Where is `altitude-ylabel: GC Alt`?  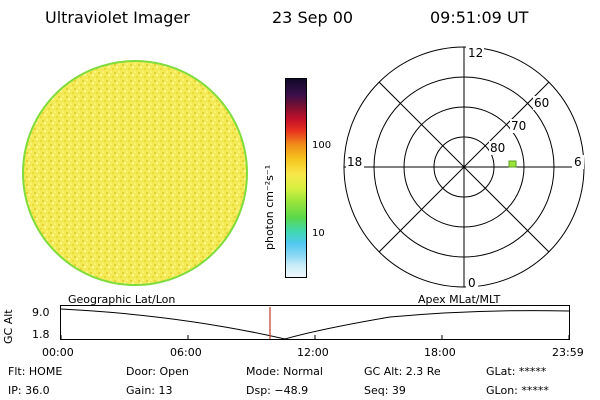
altitude-ylabel: GC Alt is located at coordinates (8, 326).